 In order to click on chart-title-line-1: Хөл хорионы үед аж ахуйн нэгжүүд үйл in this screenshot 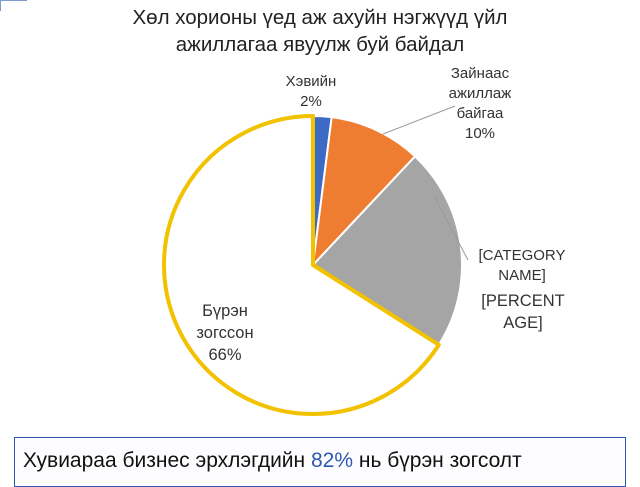, I will do `click(320, 17)`.